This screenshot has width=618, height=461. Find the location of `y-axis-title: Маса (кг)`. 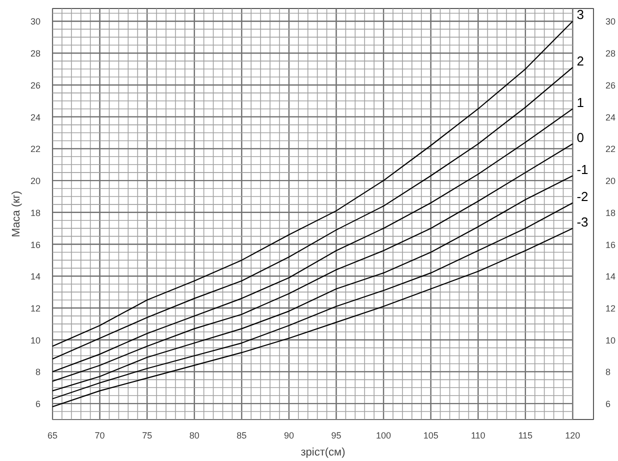

y-axis-title: Маса (кг) is located at coordinates (16, 214).